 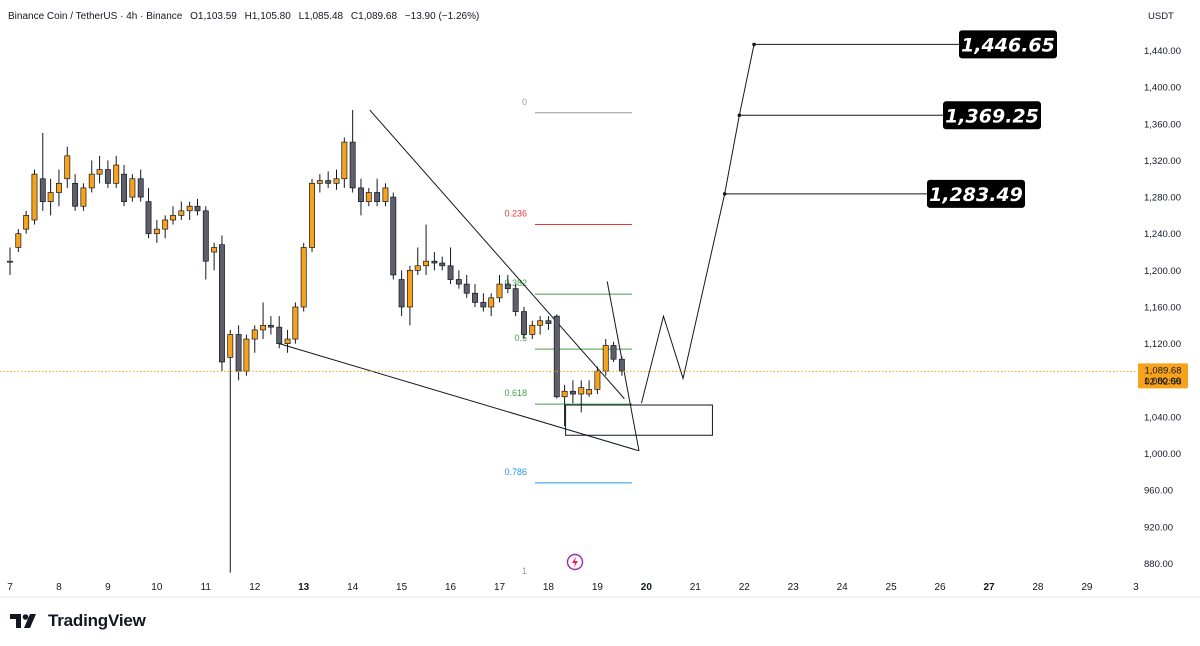 I want to click on fibonacci-retracement: 0 0.236 0.382 0.5 0.618 0.786 1, so click(x=568, y=336).